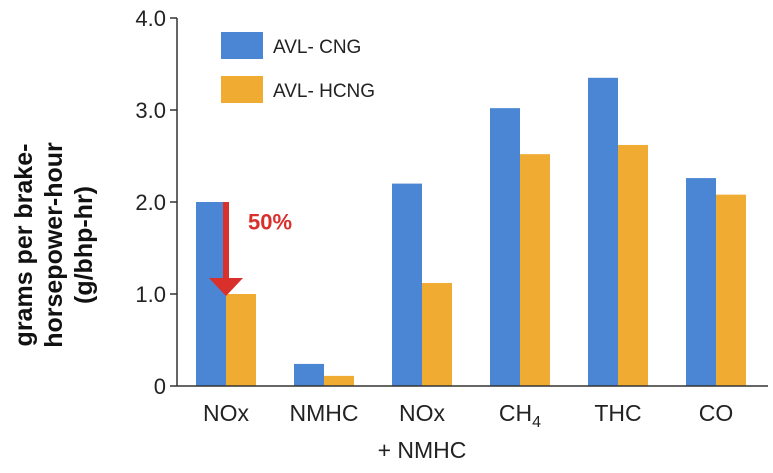 This screenshot has width=773, height=473. What do you see at coordinates (617, 413) in the screenshot?
I see `x-category-label: THC` at bounding box center [617, 413].